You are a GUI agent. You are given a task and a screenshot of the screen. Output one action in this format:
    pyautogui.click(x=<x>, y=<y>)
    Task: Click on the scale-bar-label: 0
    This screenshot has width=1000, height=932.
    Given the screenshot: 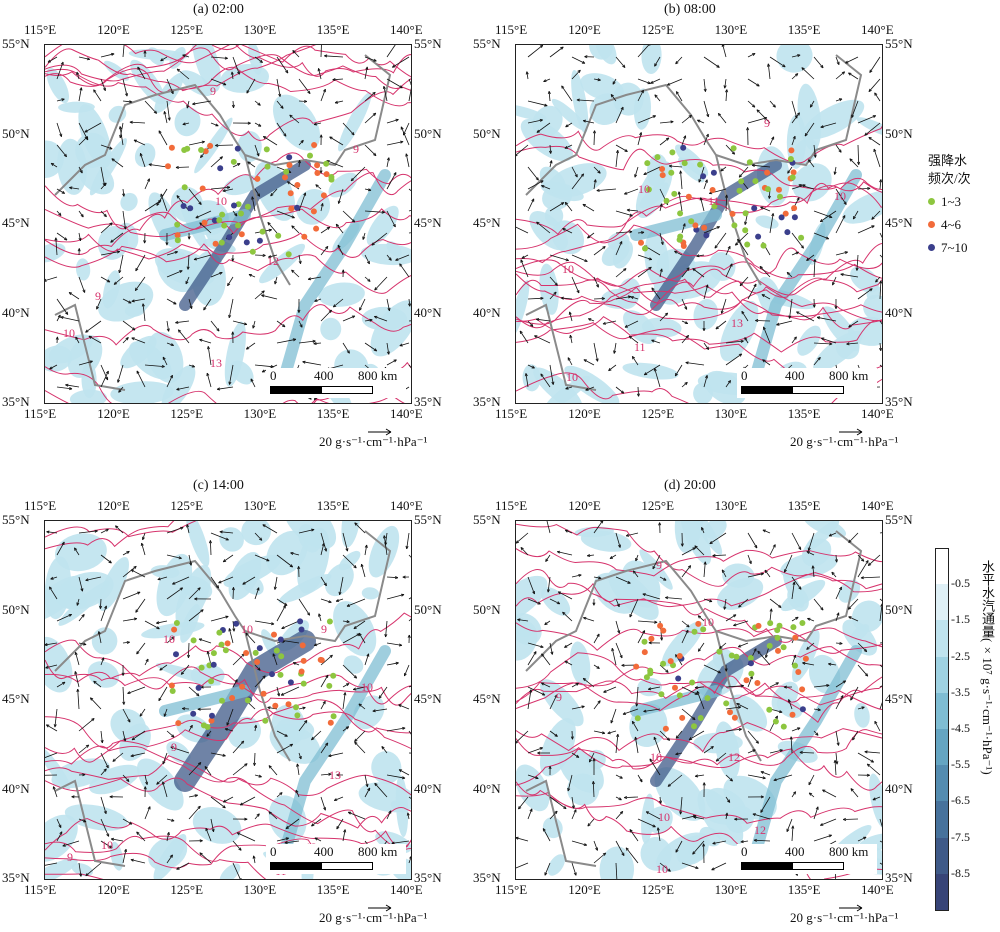 What is the action you would take?
    pyautogui.click(x=273, y=375)
    